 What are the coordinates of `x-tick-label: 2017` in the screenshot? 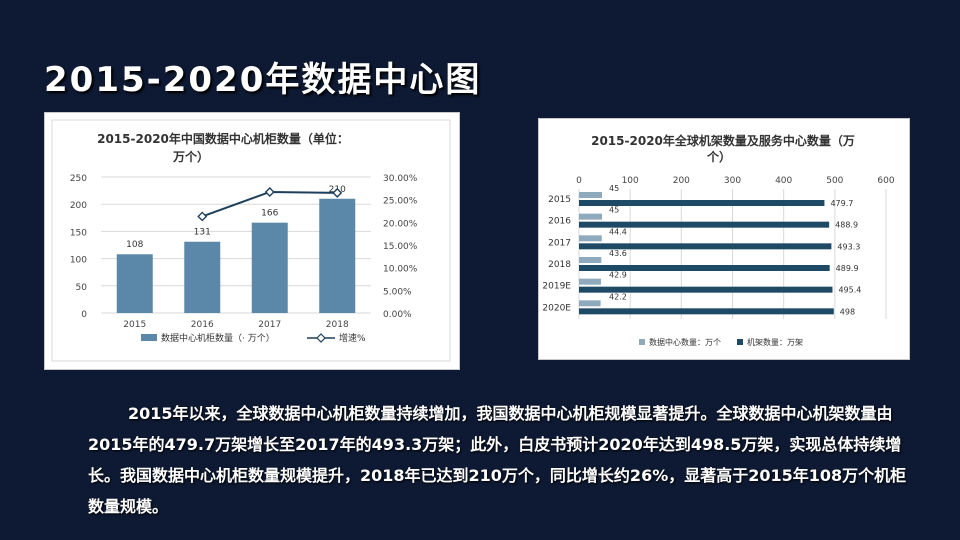 It's located at (269, 325).